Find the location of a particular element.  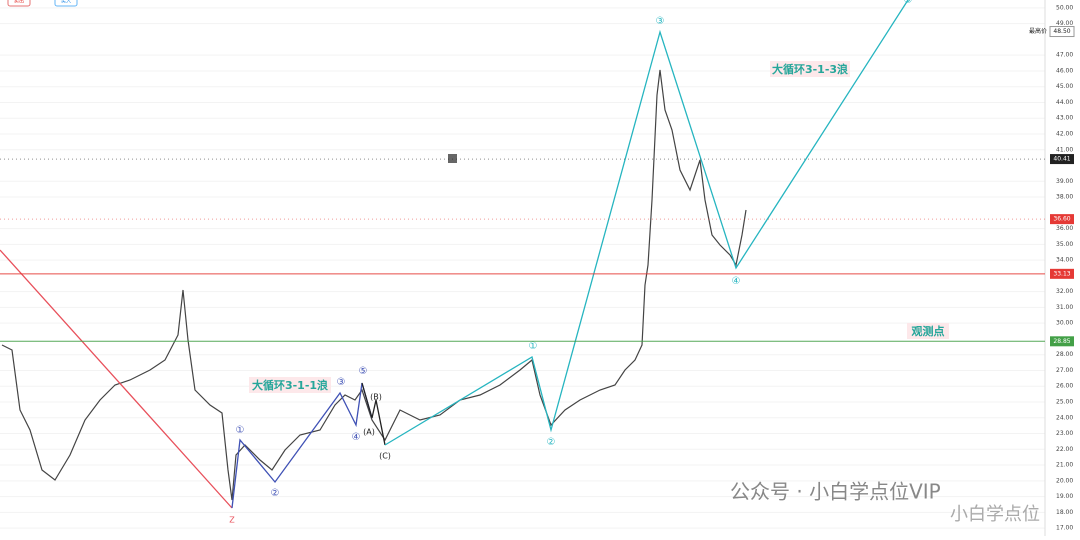

y-tick-label: 21.00 is located at coordinates (1064, 465).